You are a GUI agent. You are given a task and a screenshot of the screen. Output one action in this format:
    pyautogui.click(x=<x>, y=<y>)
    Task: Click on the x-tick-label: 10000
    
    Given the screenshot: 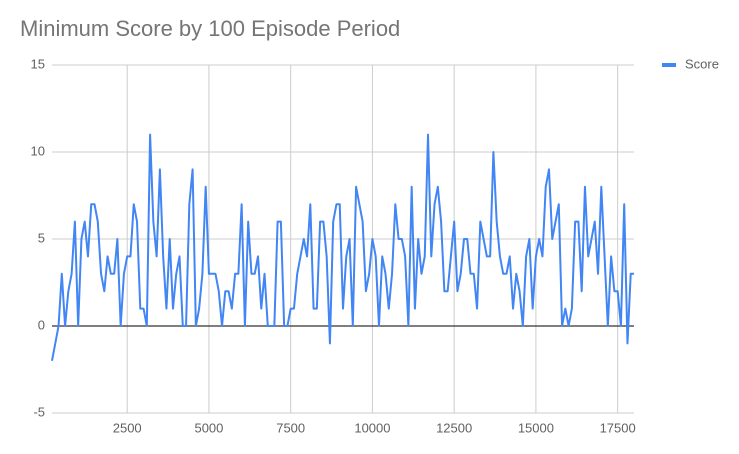 What is the action you would take?
    pyautogui.click(x=372, y=427)
    